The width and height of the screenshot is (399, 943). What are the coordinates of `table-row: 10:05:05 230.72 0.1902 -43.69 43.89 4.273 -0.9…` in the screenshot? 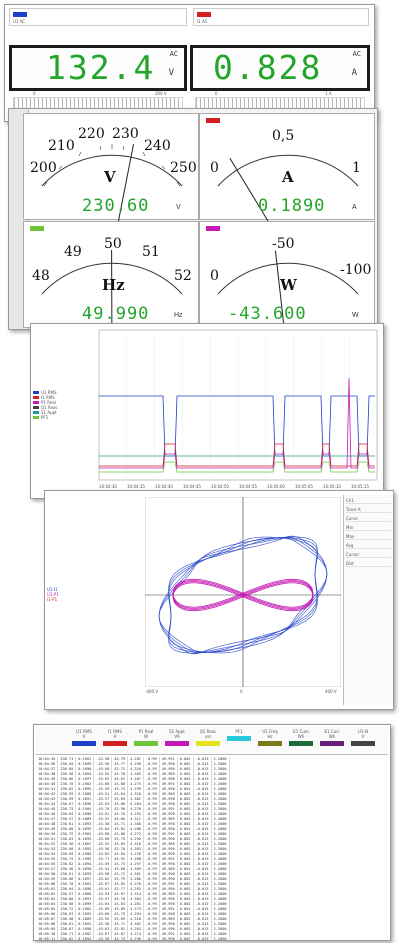 It's located at (133, 909).